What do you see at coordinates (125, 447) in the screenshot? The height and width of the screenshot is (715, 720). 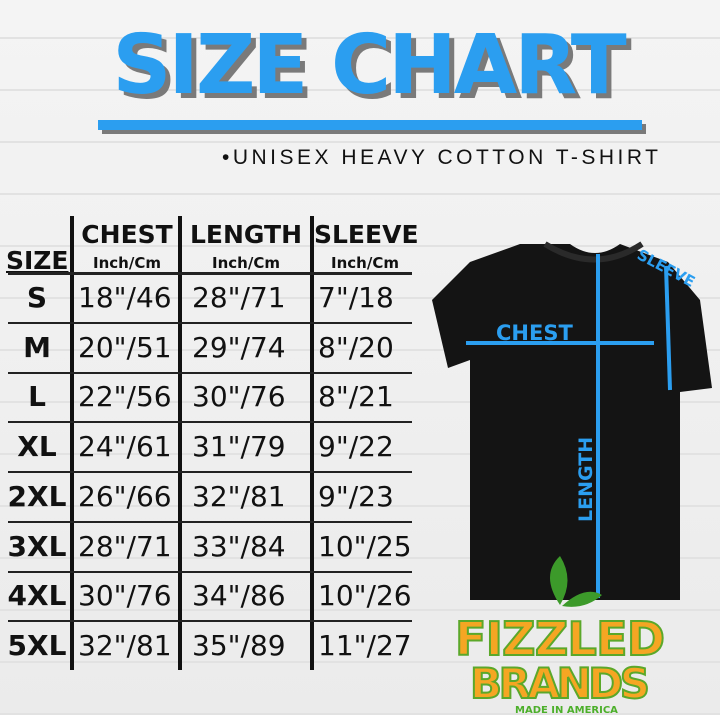 I see `chest-cell: 24"/61` at bounding box center [125, 447].